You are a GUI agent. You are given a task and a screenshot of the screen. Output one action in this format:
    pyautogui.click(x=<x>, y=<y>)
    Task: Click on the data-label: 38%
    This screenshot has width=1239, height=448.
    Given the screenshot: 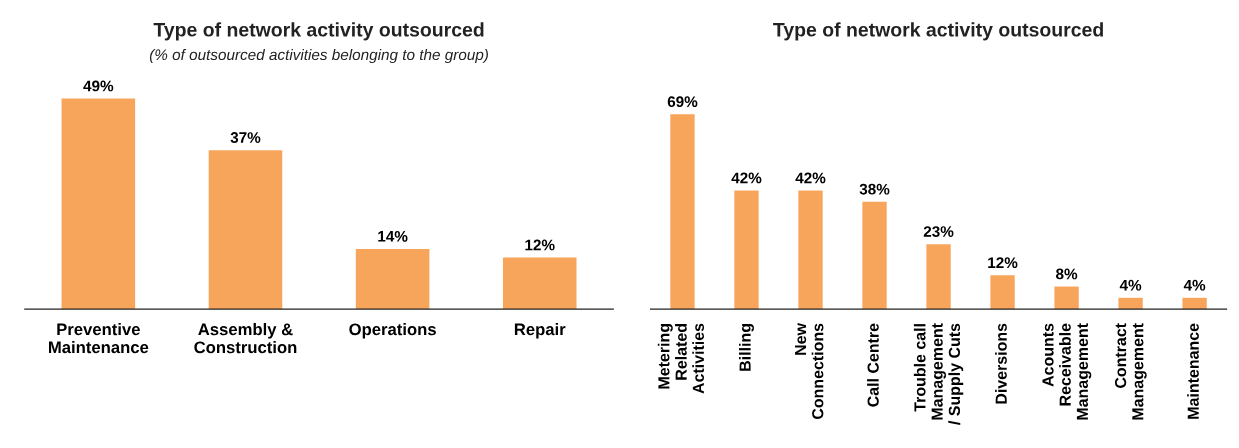 What is the action you would take?
    pyautogui.click(x=874, y=189)
    